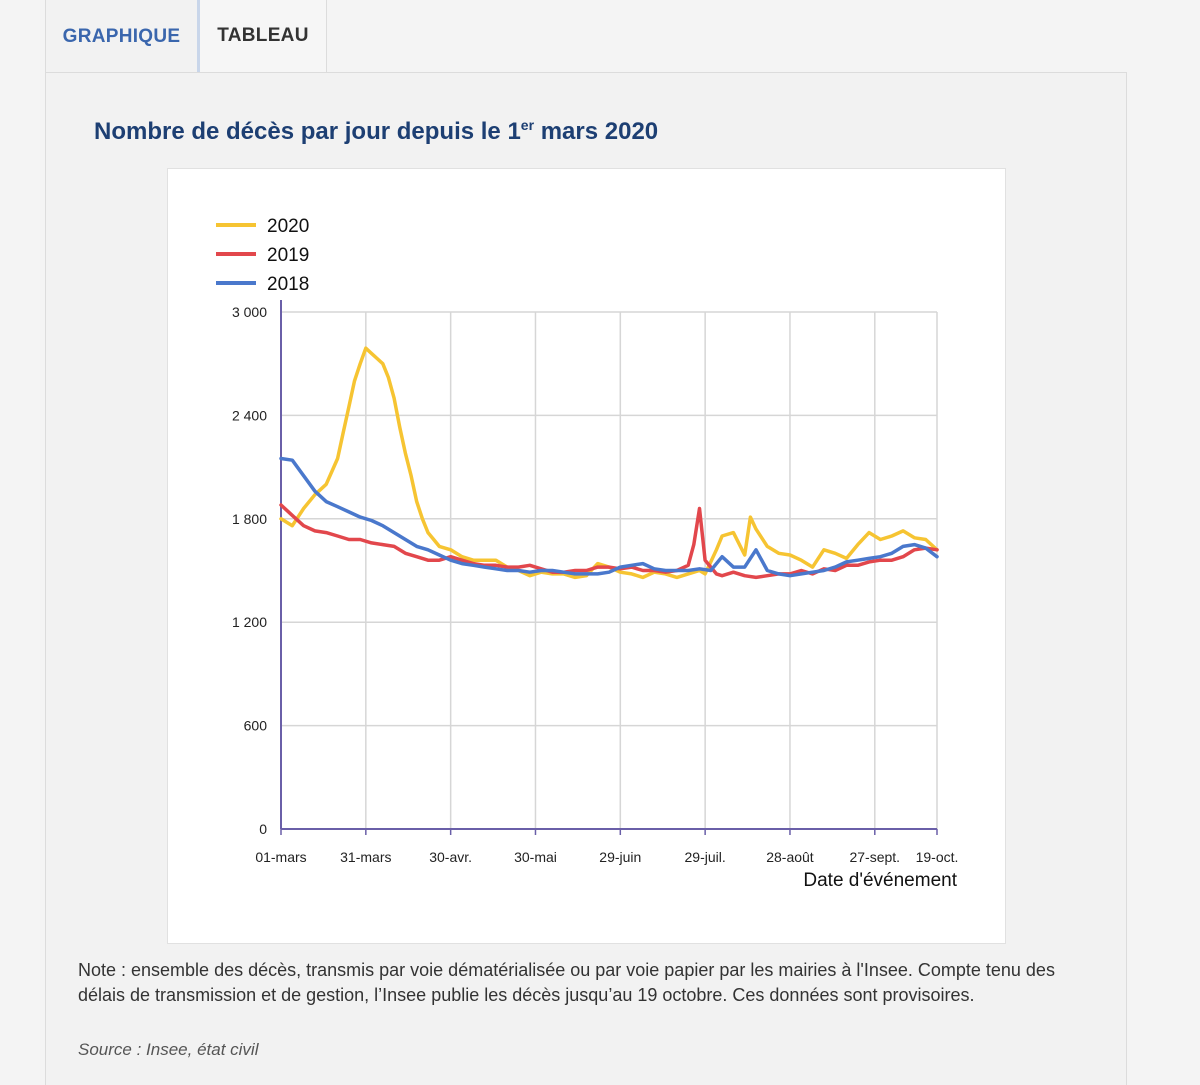 The width and height of the screenshot is (1200, 1085). I want to click on x-tick-label: 01-mars, so click(280, 857).